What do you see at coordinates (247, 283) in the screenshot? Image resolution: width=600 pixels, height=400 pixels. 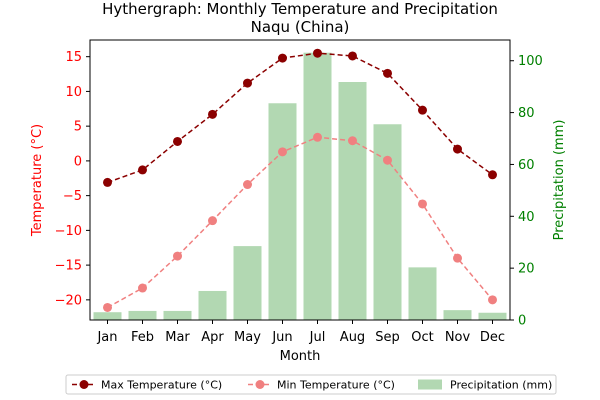 I see `precipitation-bar-may` at bounding box center [247, 283].